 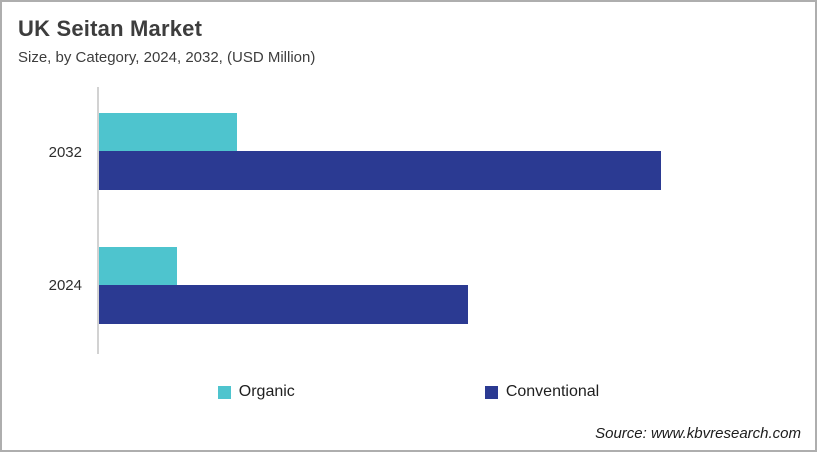 I want to click on y-axis-line, so click(x=98, y=220).